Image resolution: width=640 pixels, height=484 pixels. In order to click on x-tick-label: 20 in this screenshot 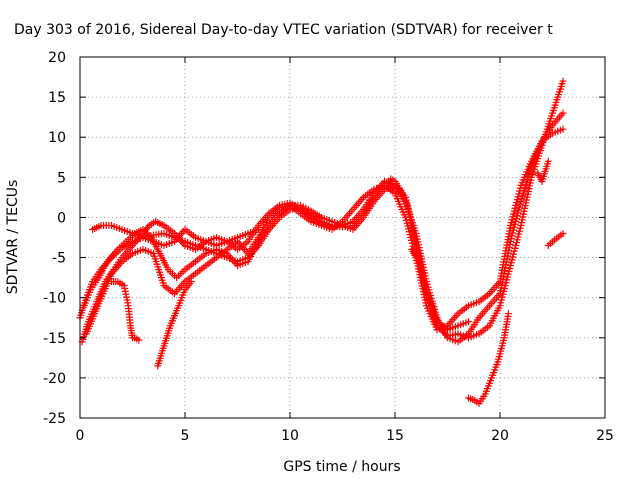, I will do `click(500, 436)`.